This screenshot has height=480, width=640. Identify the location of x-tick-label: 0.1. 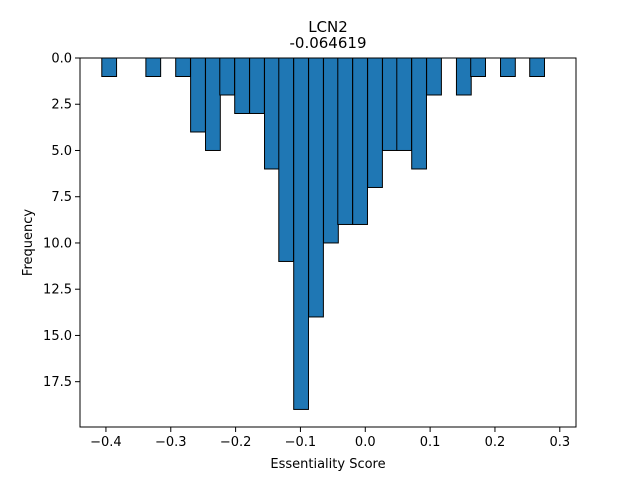
(430, 442).